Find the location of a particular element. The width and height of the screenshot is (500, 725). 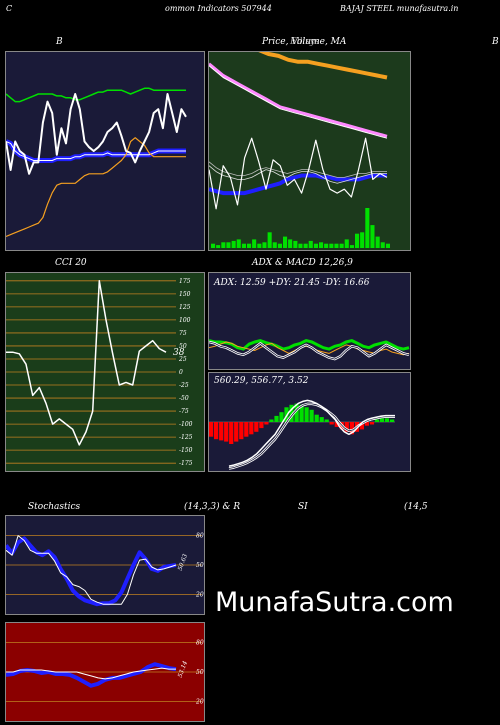

bollinger-title: B is located at coordinates (59, 42).